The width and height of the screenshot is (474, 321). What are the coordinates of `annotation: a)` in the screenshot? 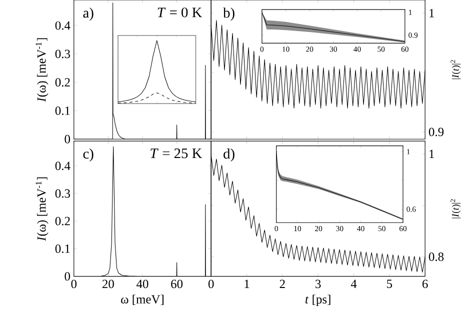 It's located at (88, 13).